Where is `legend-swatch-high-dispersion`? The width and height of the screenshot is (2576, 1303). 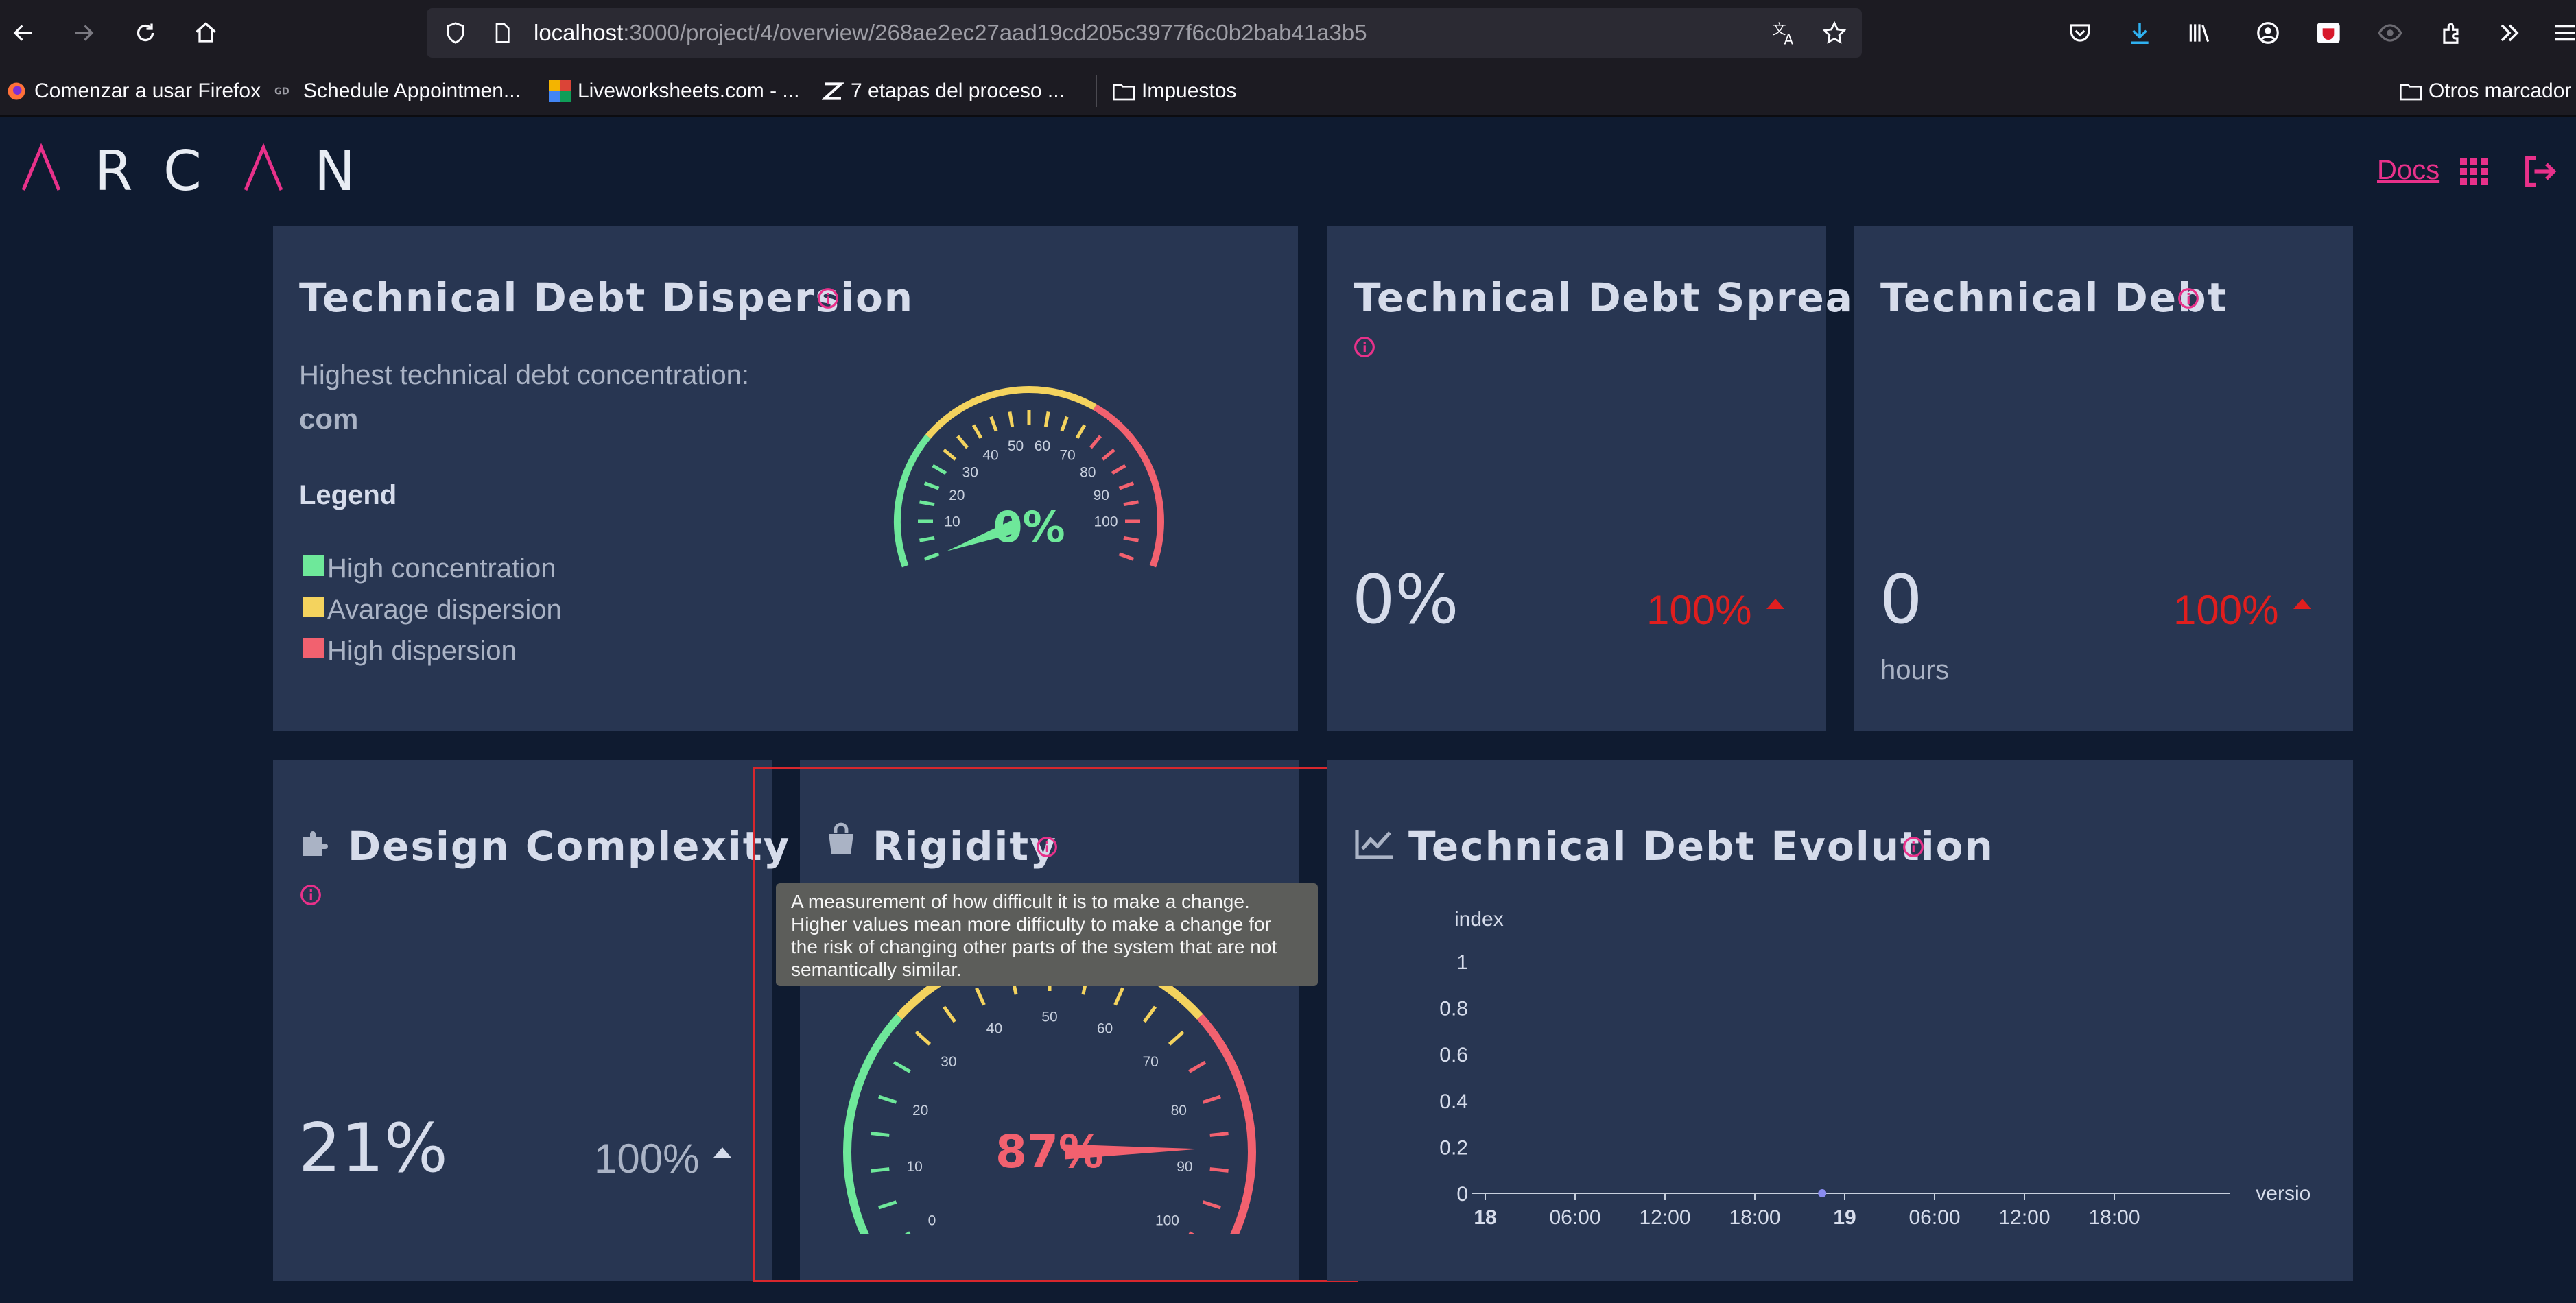 legend-swatch-high-dispersion is located at coordinates (313, 648).